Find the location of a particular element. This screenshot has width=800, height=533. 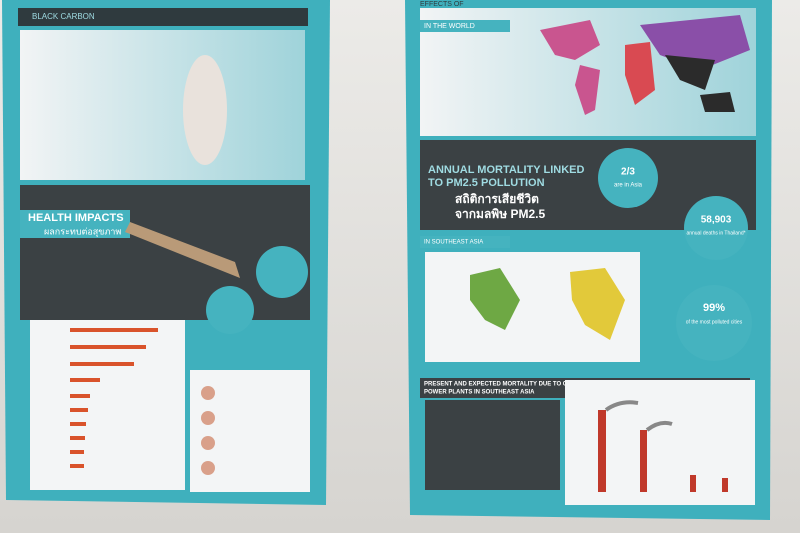

header: BLACK CARBON is located at coordinates (63, 16).